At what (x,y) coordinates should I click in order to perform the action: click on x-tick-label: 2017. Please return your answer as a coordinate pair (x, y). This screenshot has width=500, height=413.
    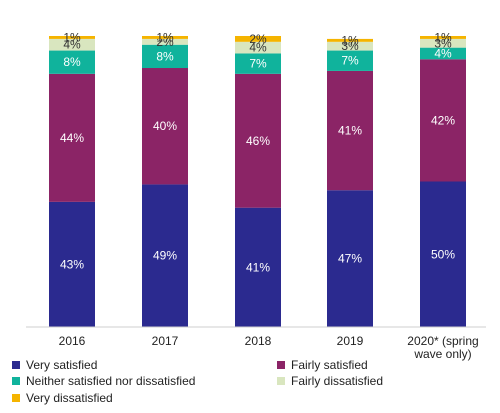
    Looking at the image, I should click on (165, 341).